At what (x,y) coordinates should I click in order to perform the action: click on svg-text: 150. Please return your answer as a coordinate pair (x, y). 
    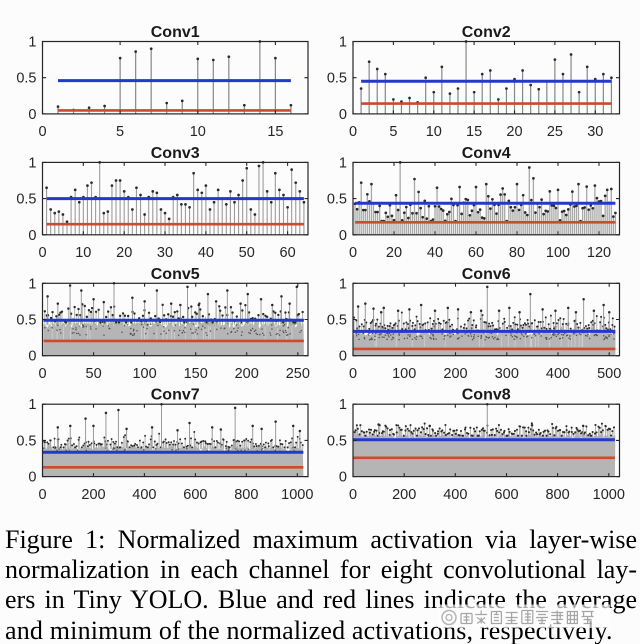
    Looking at the image, I should click on (196, 374).